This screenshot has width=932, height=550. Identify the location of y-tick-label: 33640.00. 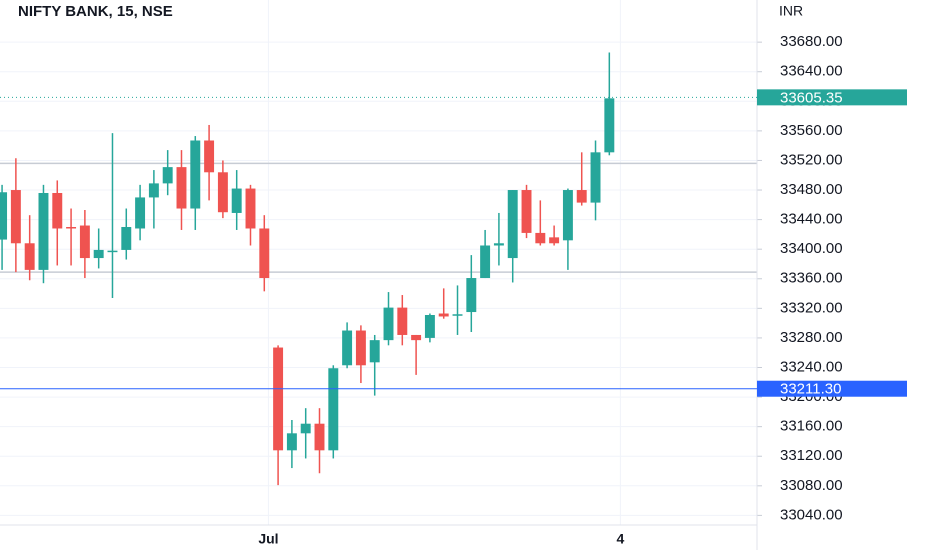
(811, 71).